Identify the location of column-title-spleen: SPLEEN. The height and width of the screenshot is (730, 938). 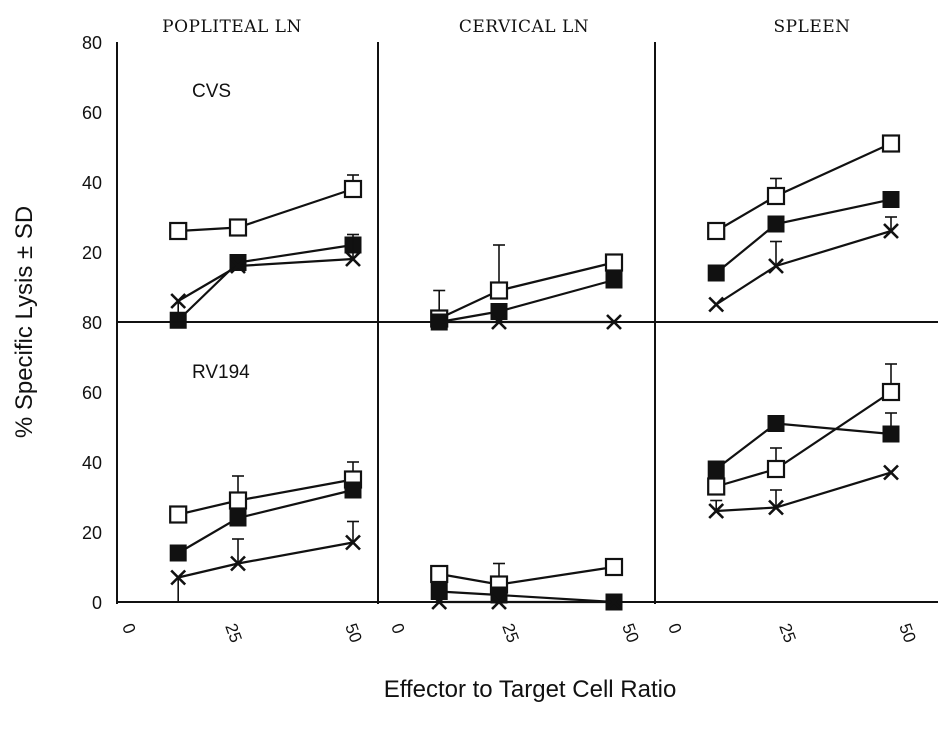
(811, 27).